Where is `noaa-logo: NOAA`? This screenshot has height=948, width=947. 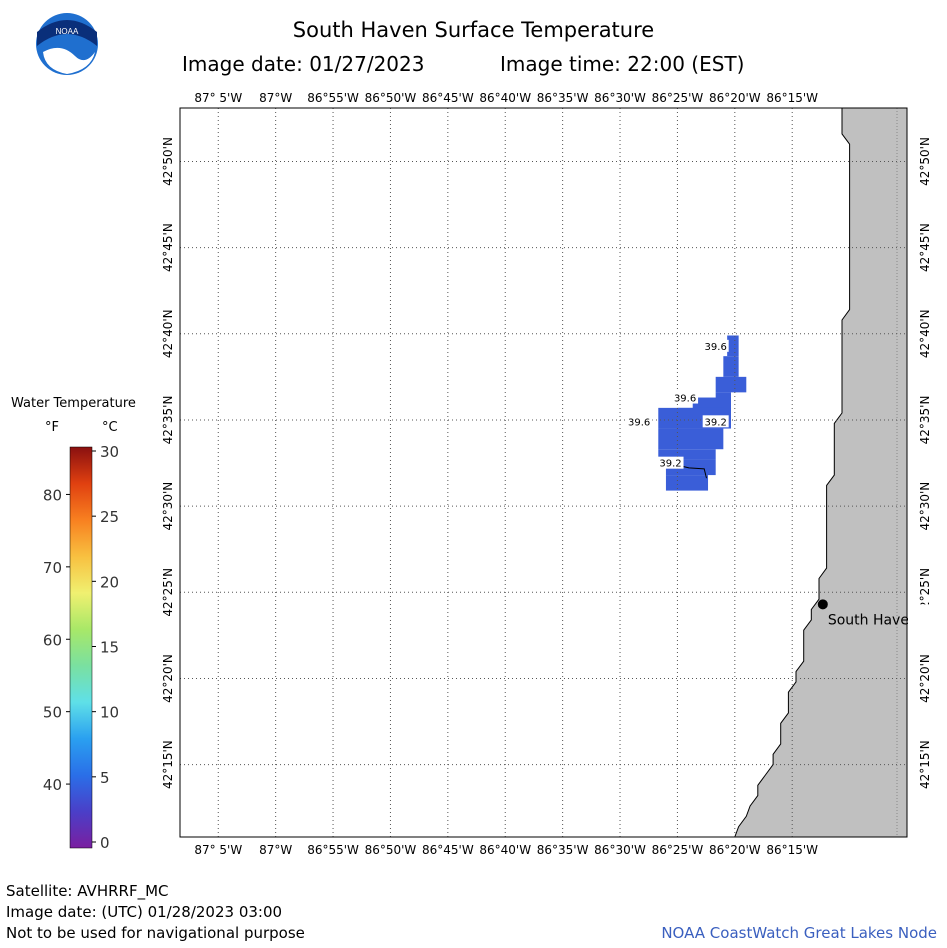
noaa-logo: NOAA is located at coordinates (67, 44).